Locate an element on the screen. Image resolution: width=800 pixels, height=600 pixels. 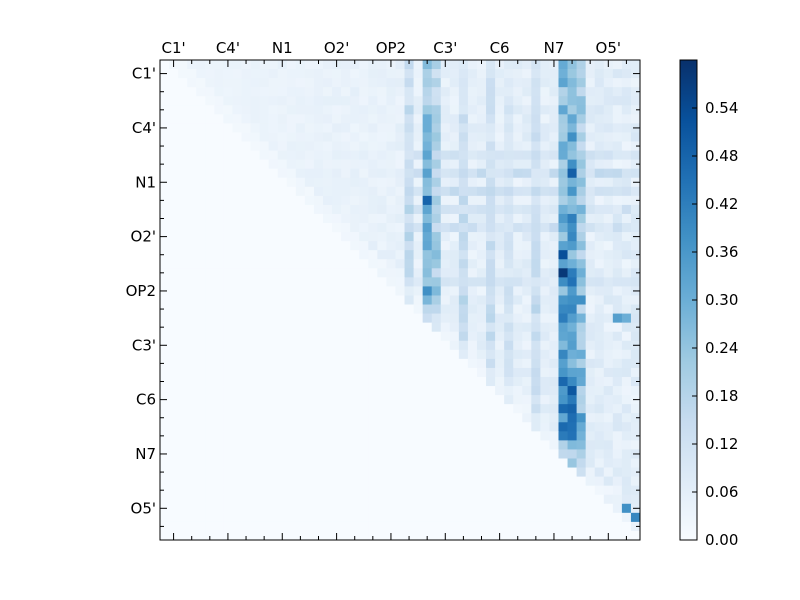
x-tick-label: C1' is located at coordinates (174, 48).